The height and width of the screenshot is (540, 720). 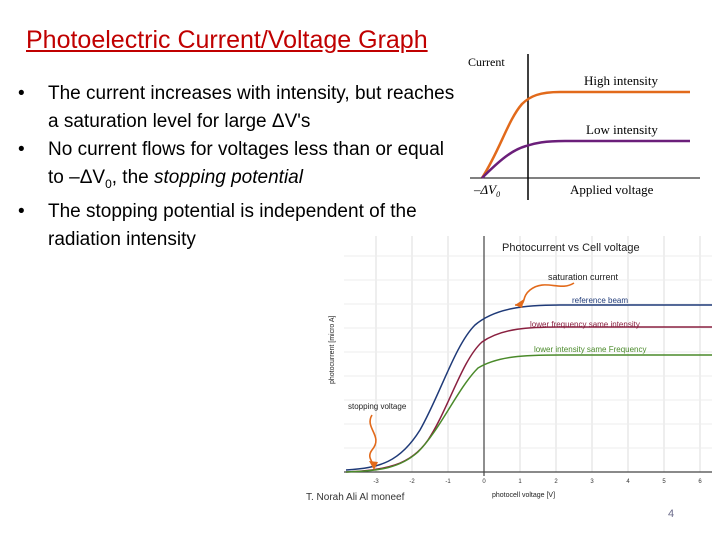 What do you see at coordinates (671, 514) in the screenshot?
I see `page-number: 4` at bounding box center [671, 514].